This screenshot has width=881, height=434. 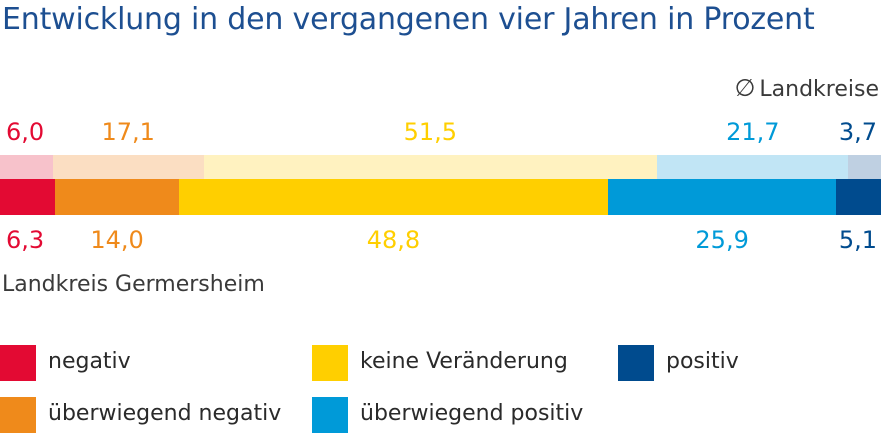 I want to click on reference-text: Landkreise, so click(x=819, y=89).